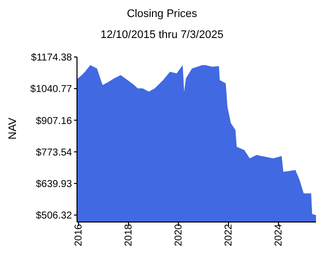  What do you see at coordinates (51, 90) in the screenshot?
I see `y-tick-label: $1040.77` at bounding box center [51, 90].